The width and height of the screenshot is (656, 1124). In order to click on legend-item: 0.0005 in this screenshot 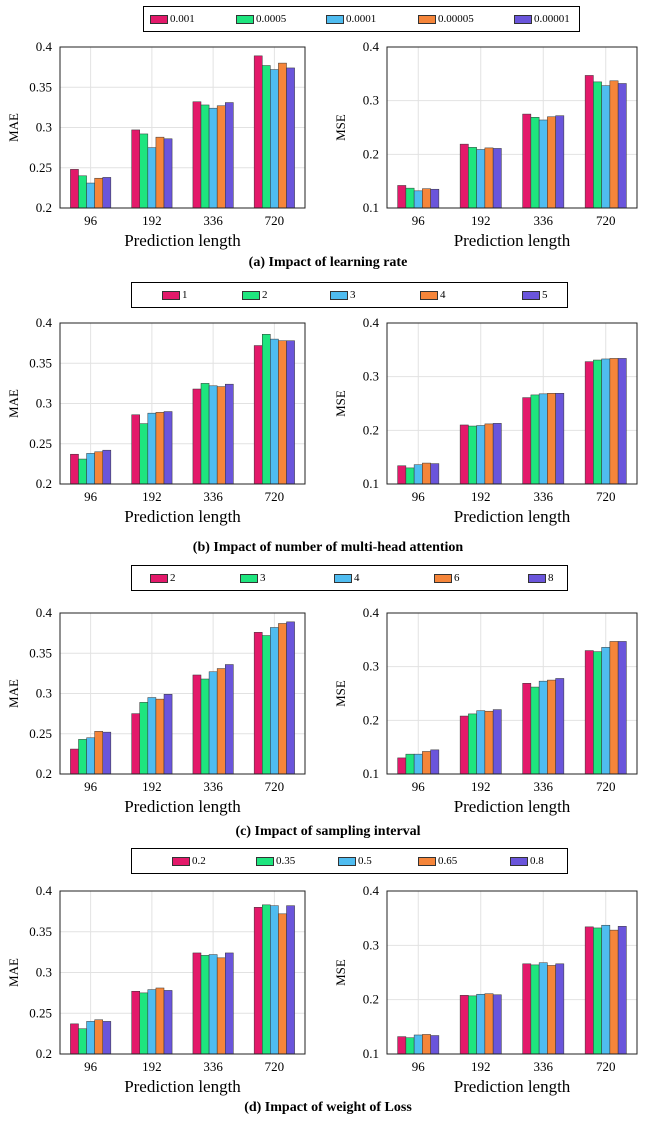, I will do `click(261, 19)`.